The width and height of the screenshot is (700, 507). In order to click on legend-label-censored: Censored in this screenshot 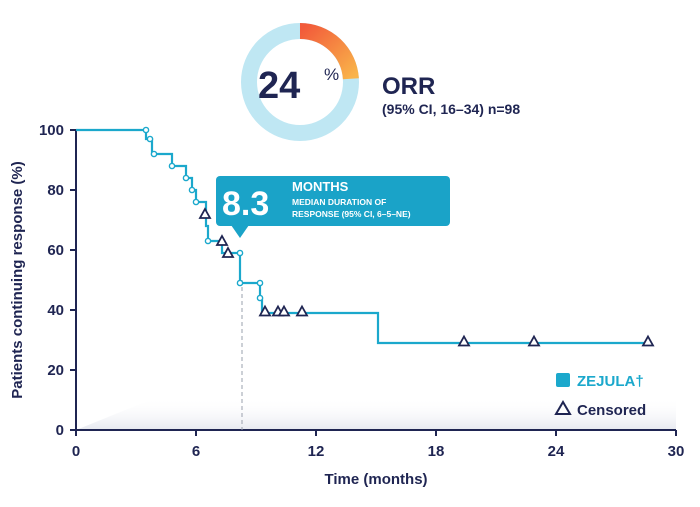, I will do `click(611, 410)`.